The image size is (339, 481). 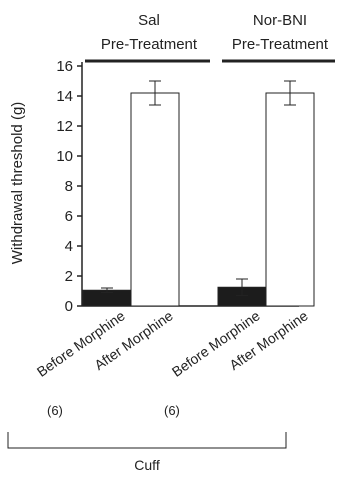 I want to click on group-2-n-label: (6), so click(x=172, y=410).